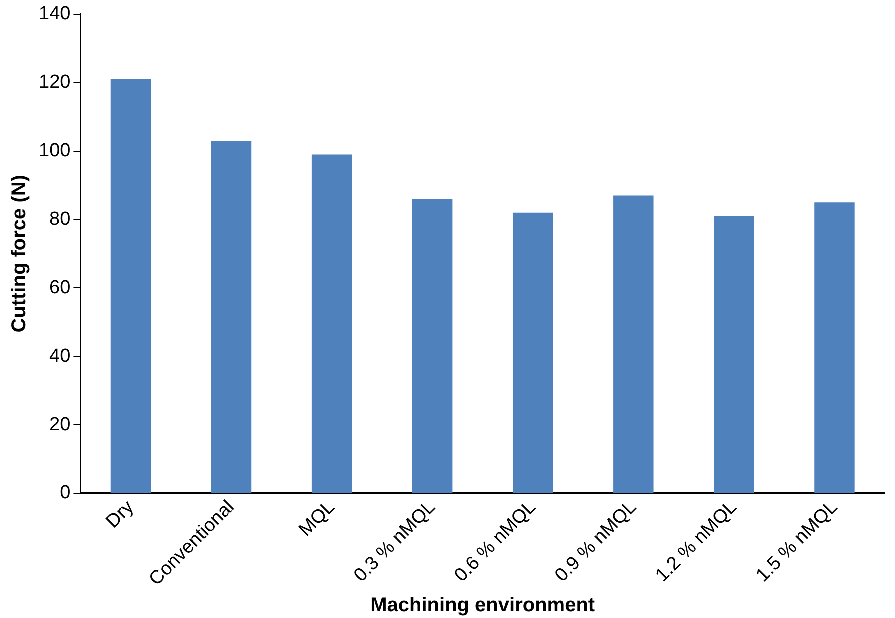  What do you see at coordinates (483, 605) in the screenshot?
I see `x-axis-title: Machining environment` at bounding box center [483, 605].